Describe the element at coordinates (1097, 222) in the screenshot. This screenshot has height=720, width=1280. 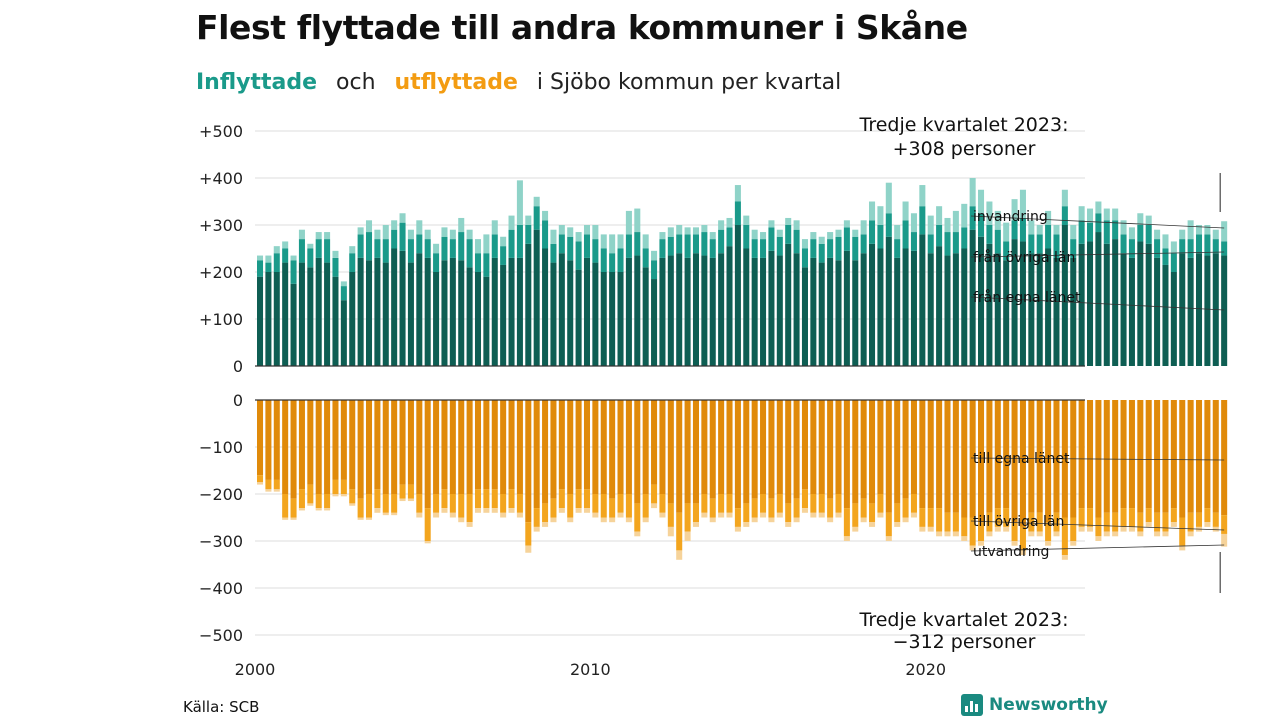
I see `series-label-leader` at that location.